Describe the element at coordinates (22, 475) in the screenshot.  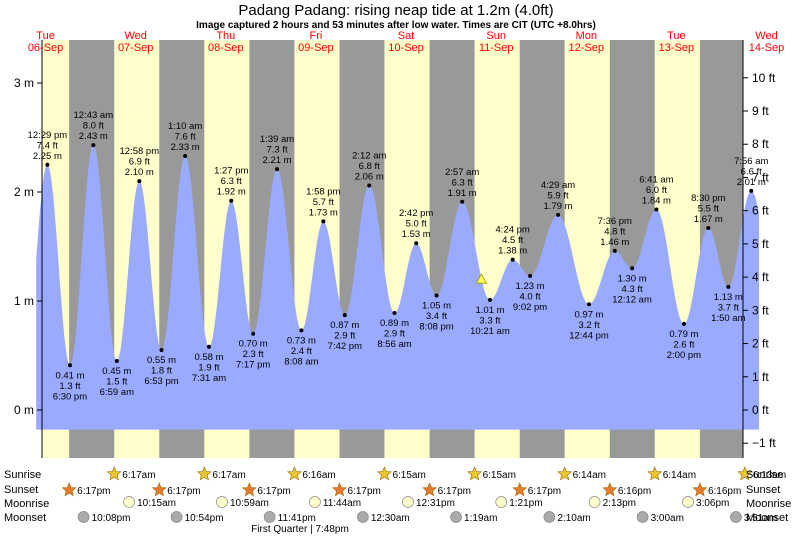
I see `row-label-left: Sunrise` at that location.